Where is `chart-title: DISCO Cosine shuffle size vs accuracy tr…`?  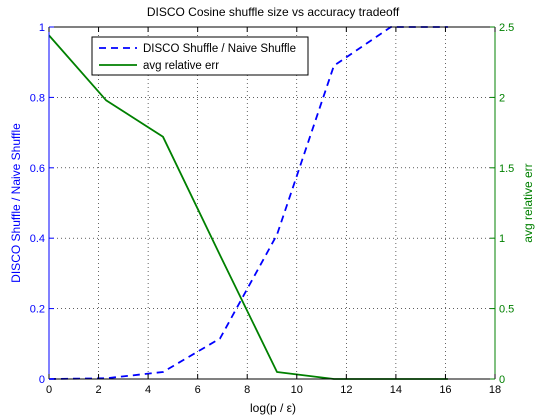
chart-title: DISCO Cosine shuffle size vs accuracy tr… is located at coordinates (273, 12).